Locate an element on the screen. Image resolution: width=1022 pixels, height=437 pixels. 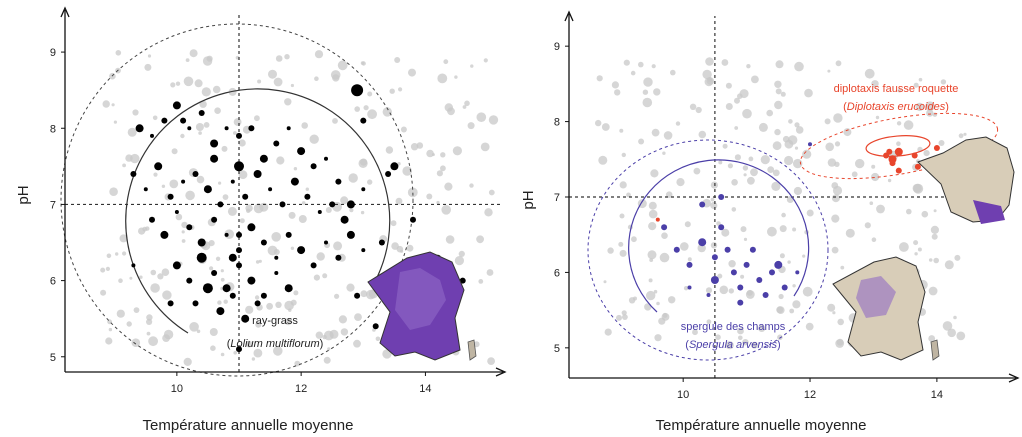
diplotaxis-solid-ellipse is located at coordinates (898, 146).